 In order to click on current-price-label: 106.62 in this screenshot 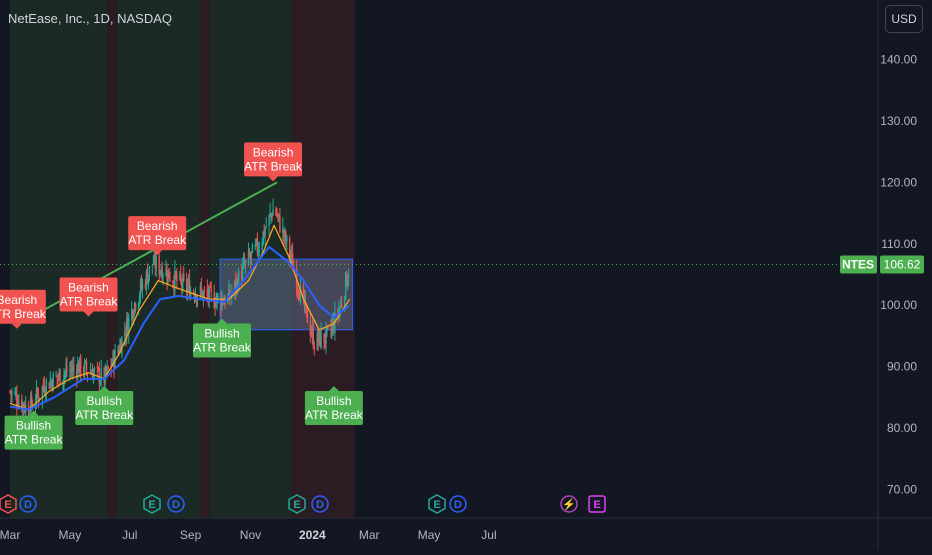, I will do `click(902, 265)`.